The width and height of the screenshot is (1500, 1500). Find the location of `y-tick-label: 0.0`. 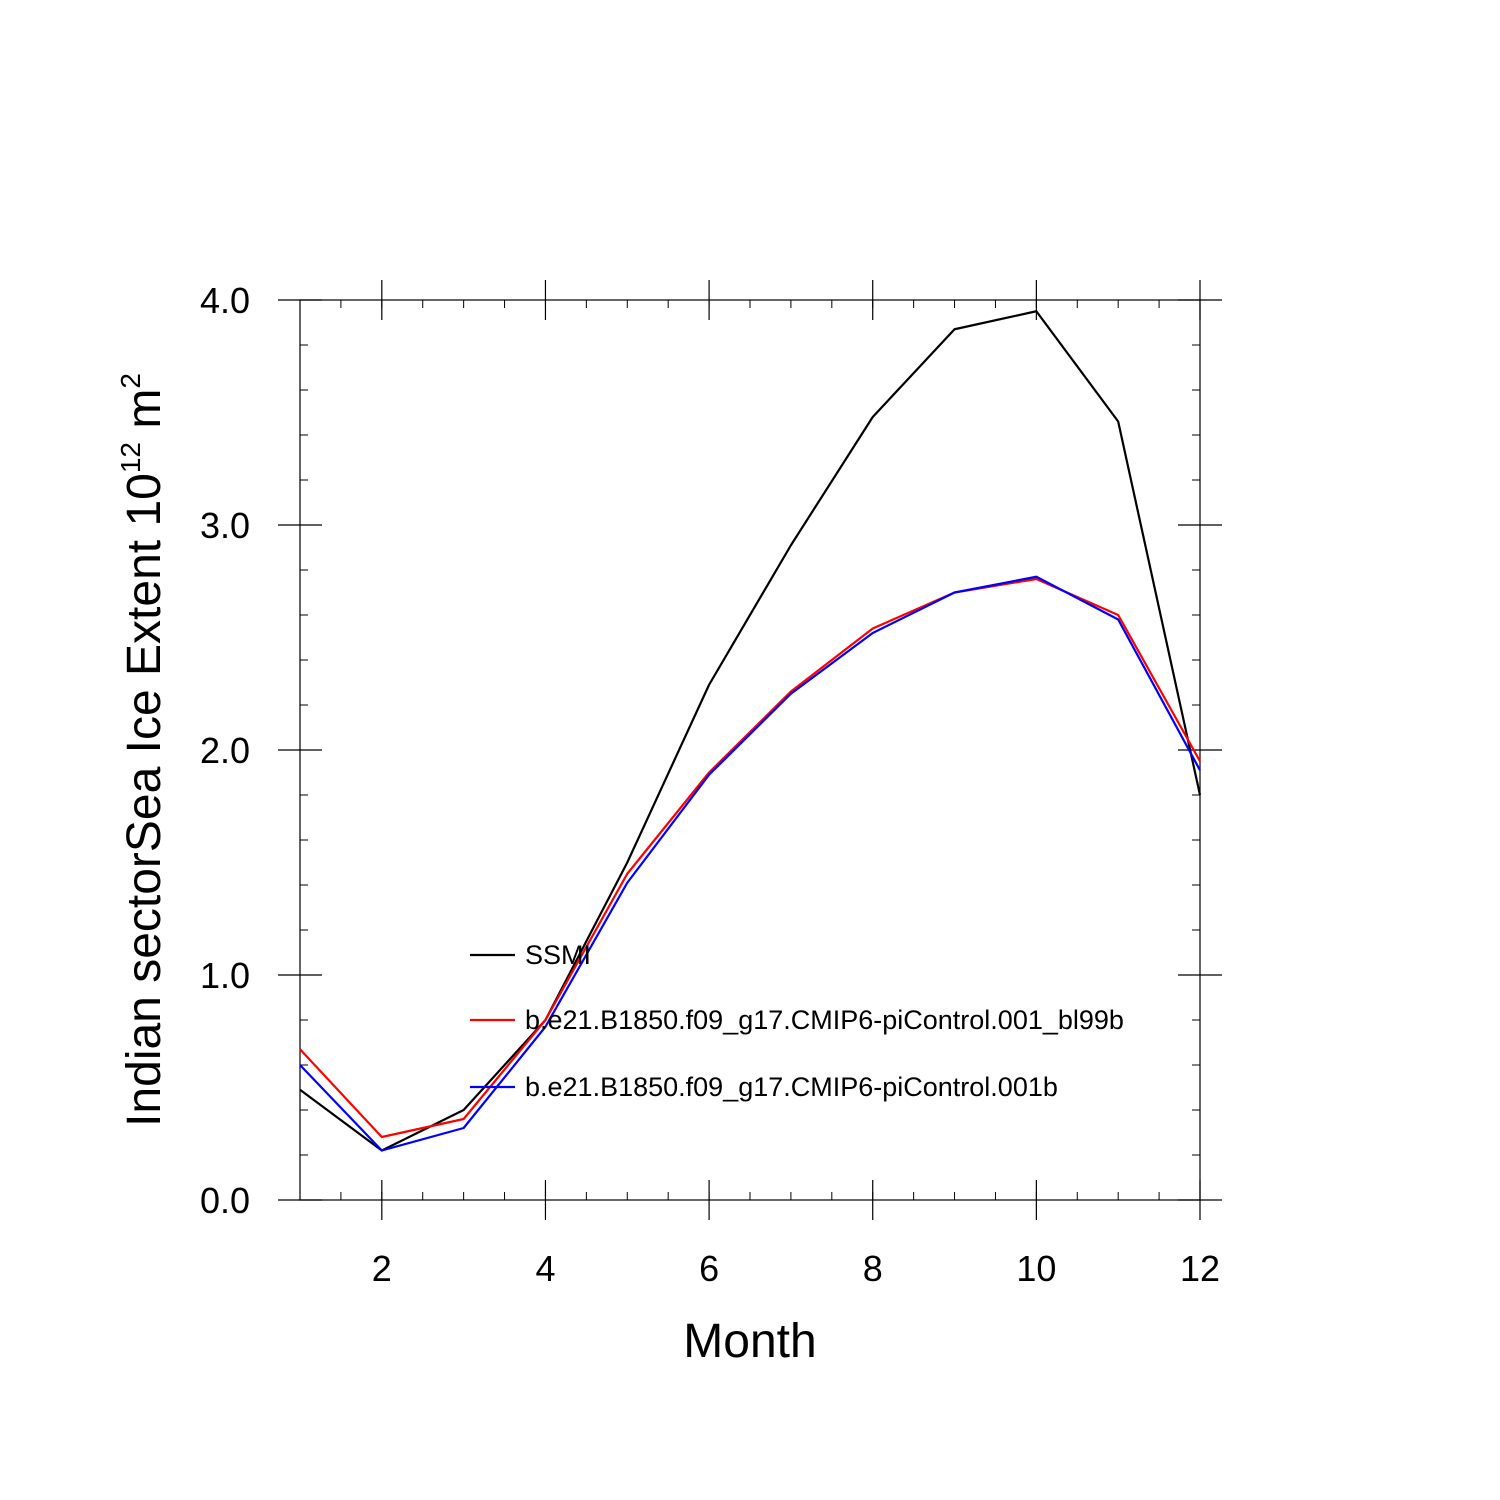

y-tick-label: 0.0 is located at coordinates (225, 1200).